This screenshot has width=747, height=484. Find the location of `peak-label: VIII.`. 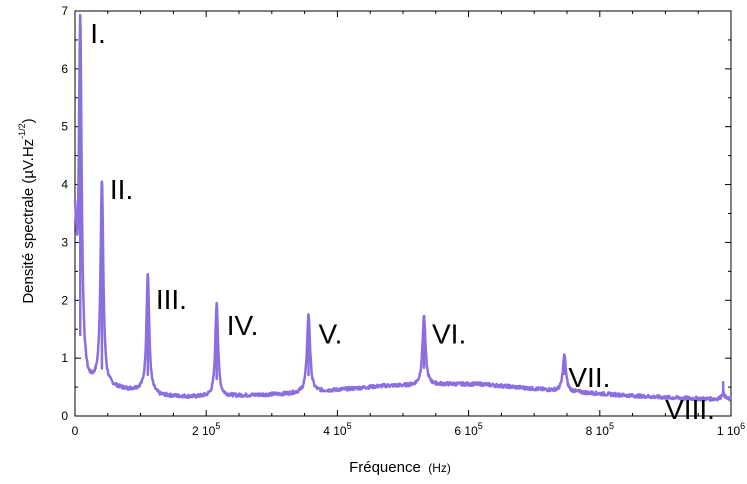

peak-label: VIII. is located at coordinates (690, 409).